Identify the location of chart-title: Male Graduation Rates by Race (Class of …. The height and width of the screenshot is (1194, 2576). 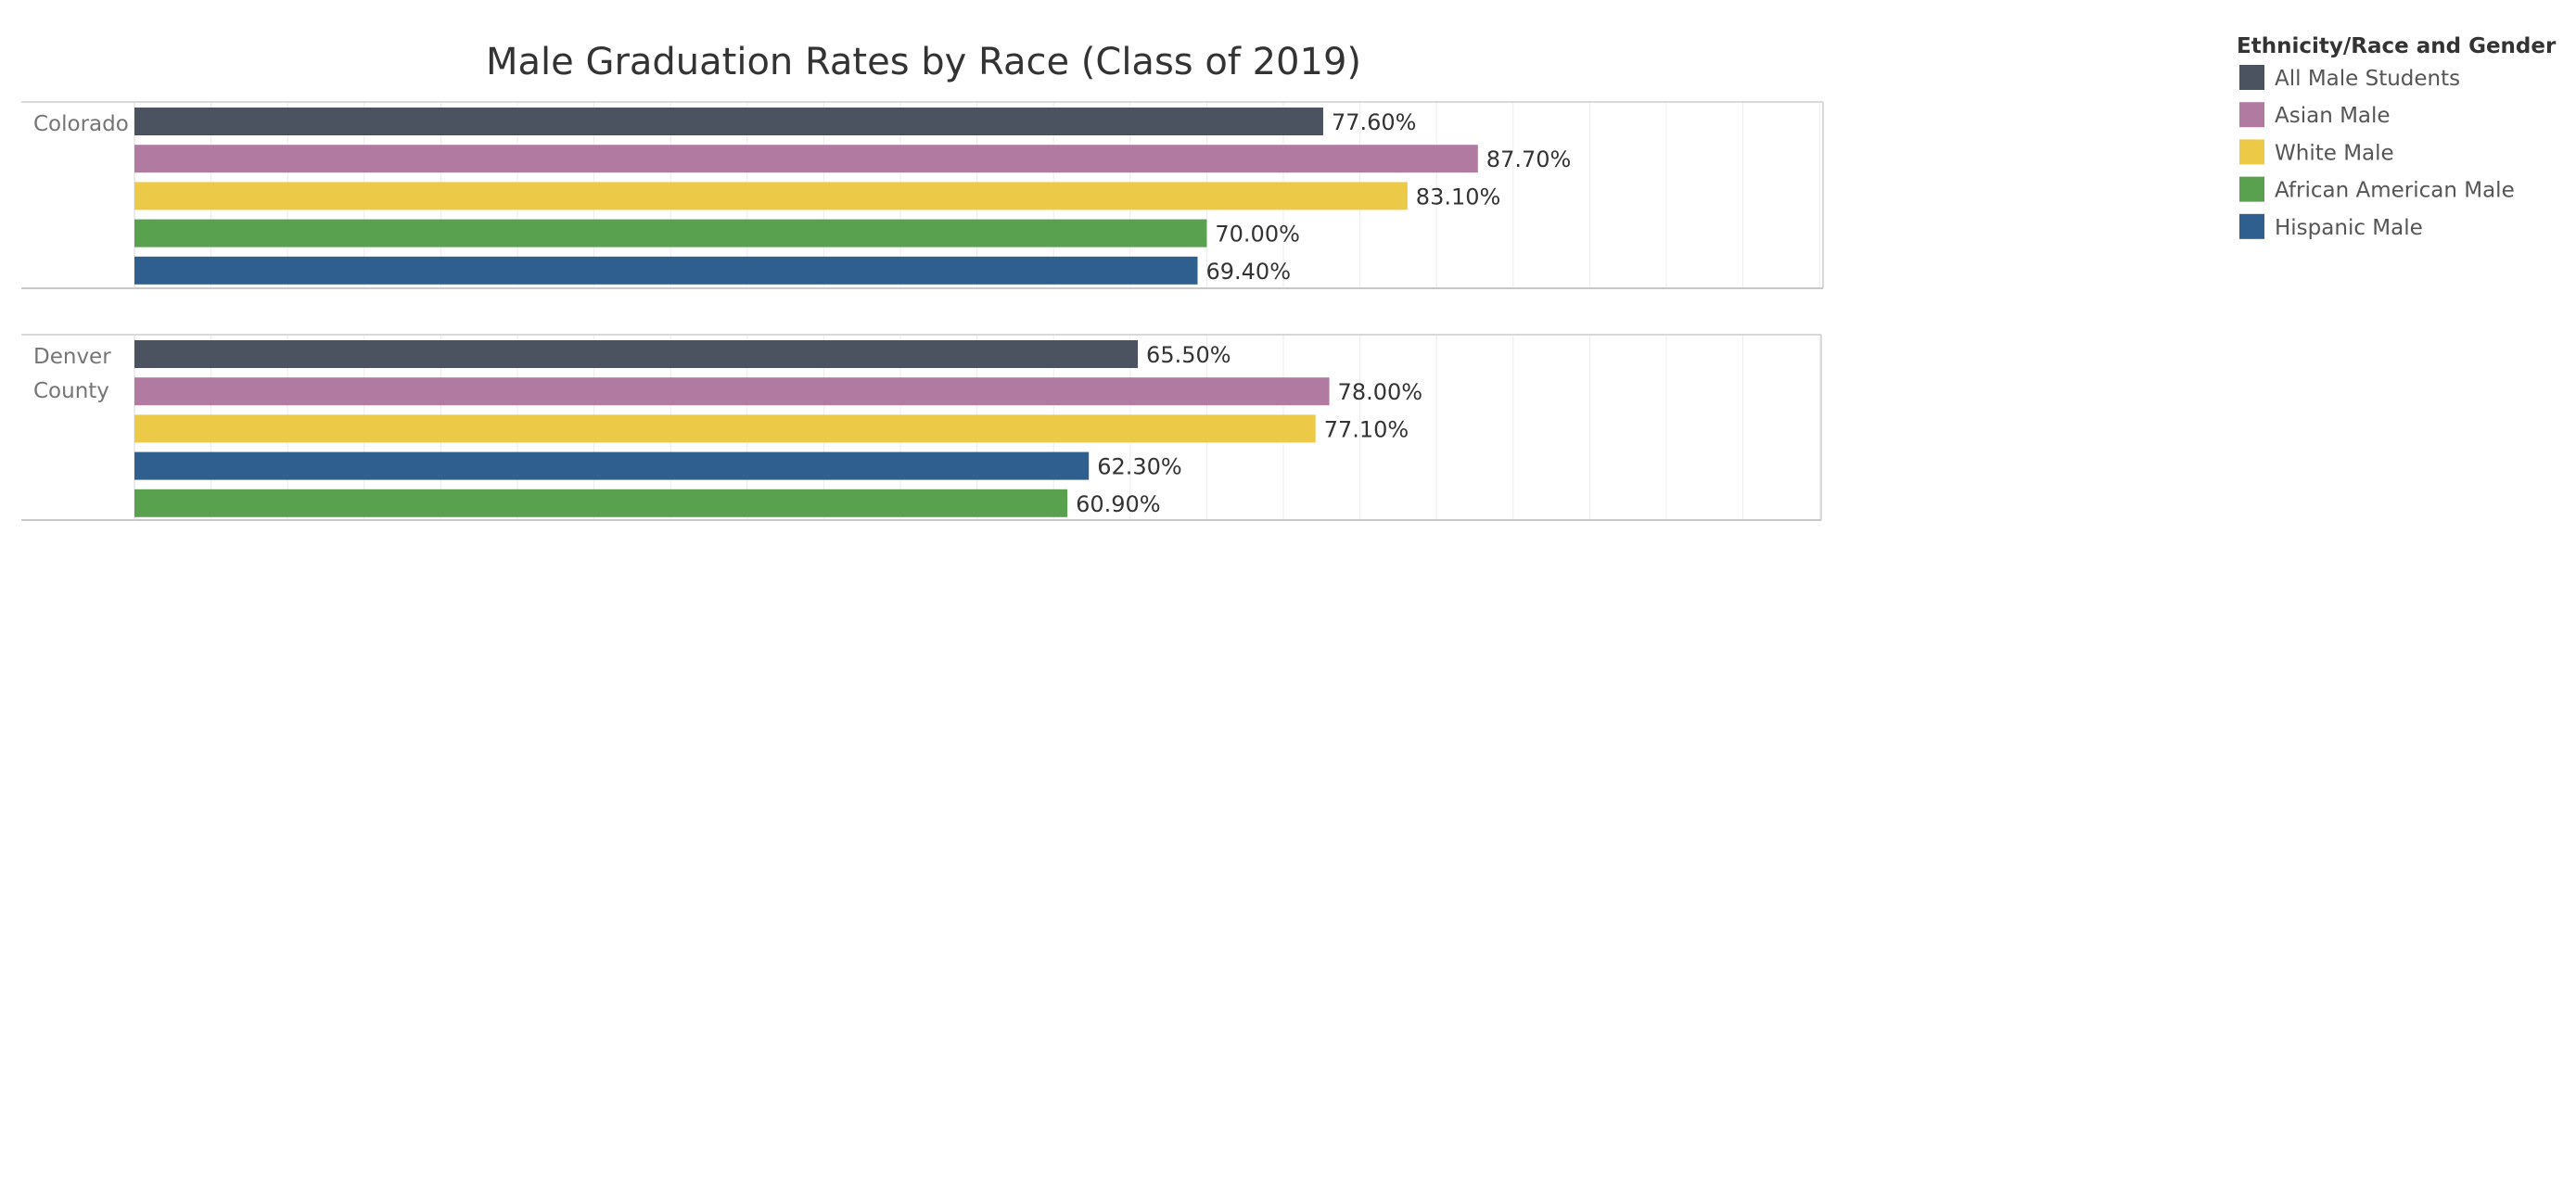
(923, 62).